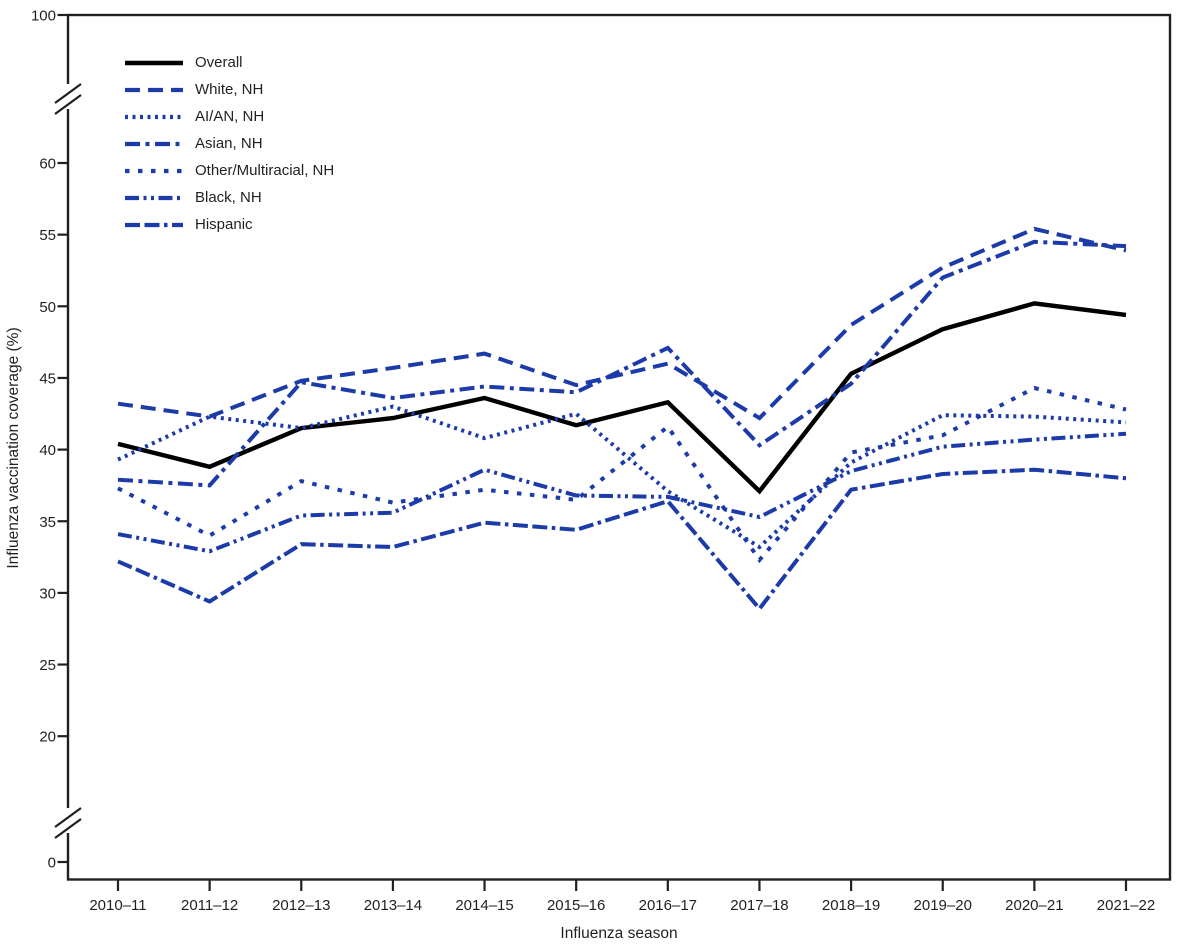 This screenshot has height=949, width=1185. Describe the element at coordinates (759, 905) in the screenshot. I see `x-tick-label: 2017–18` at that location.